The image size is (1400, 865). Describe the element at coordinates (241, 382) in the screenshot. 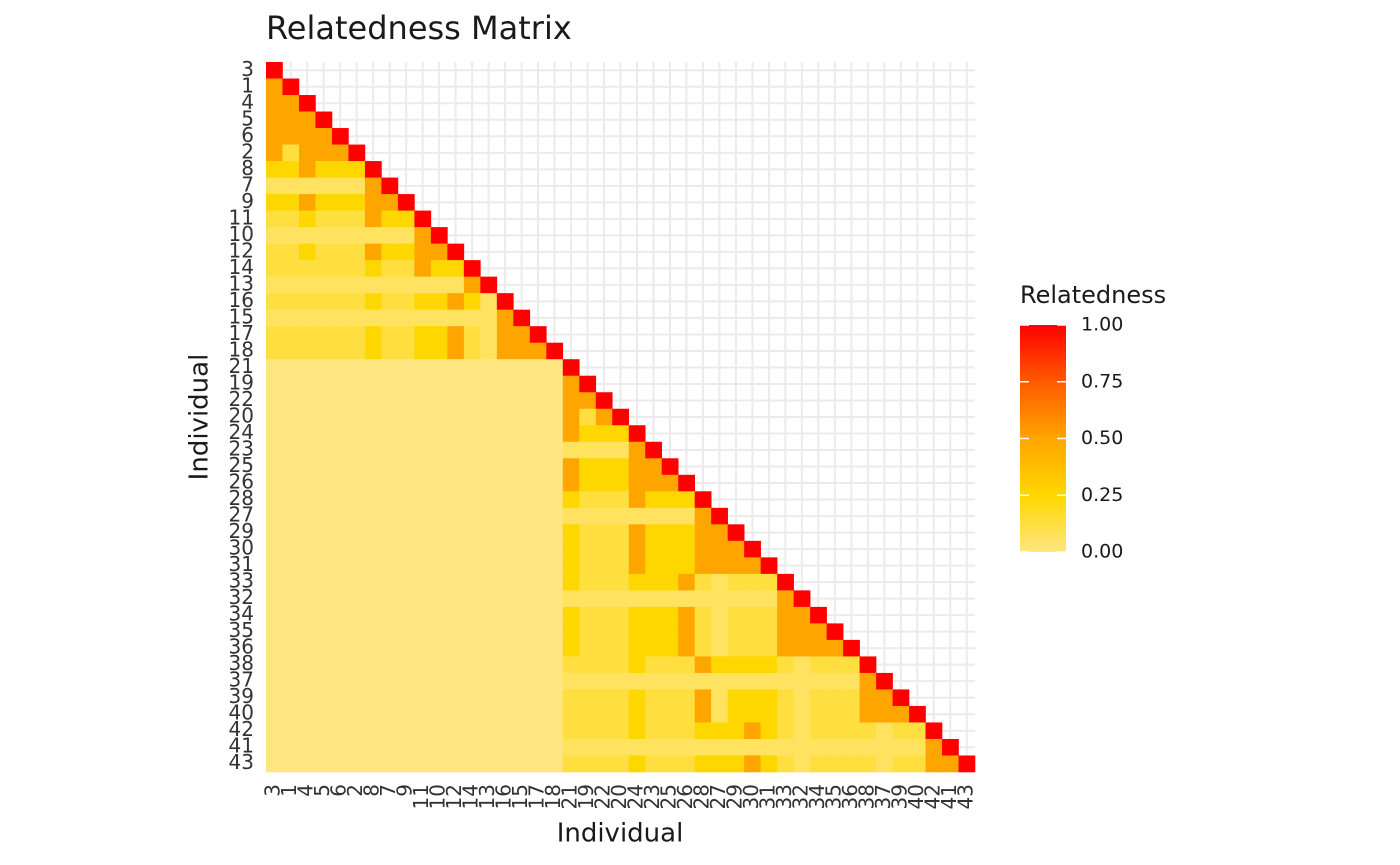

I see `y-tick-label: 19` at that location.